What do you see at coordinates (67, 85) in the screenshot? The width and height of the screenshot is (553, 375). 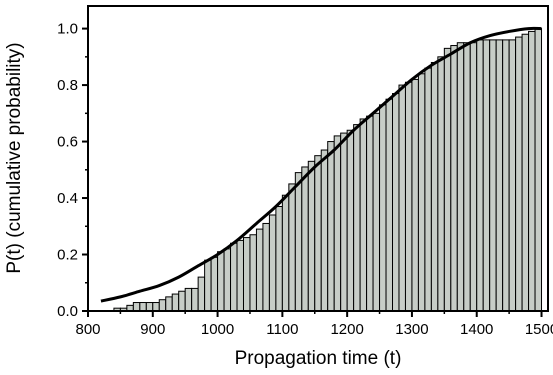 I see `y-tick-label: 0.8` at bounding box center [67, 85].